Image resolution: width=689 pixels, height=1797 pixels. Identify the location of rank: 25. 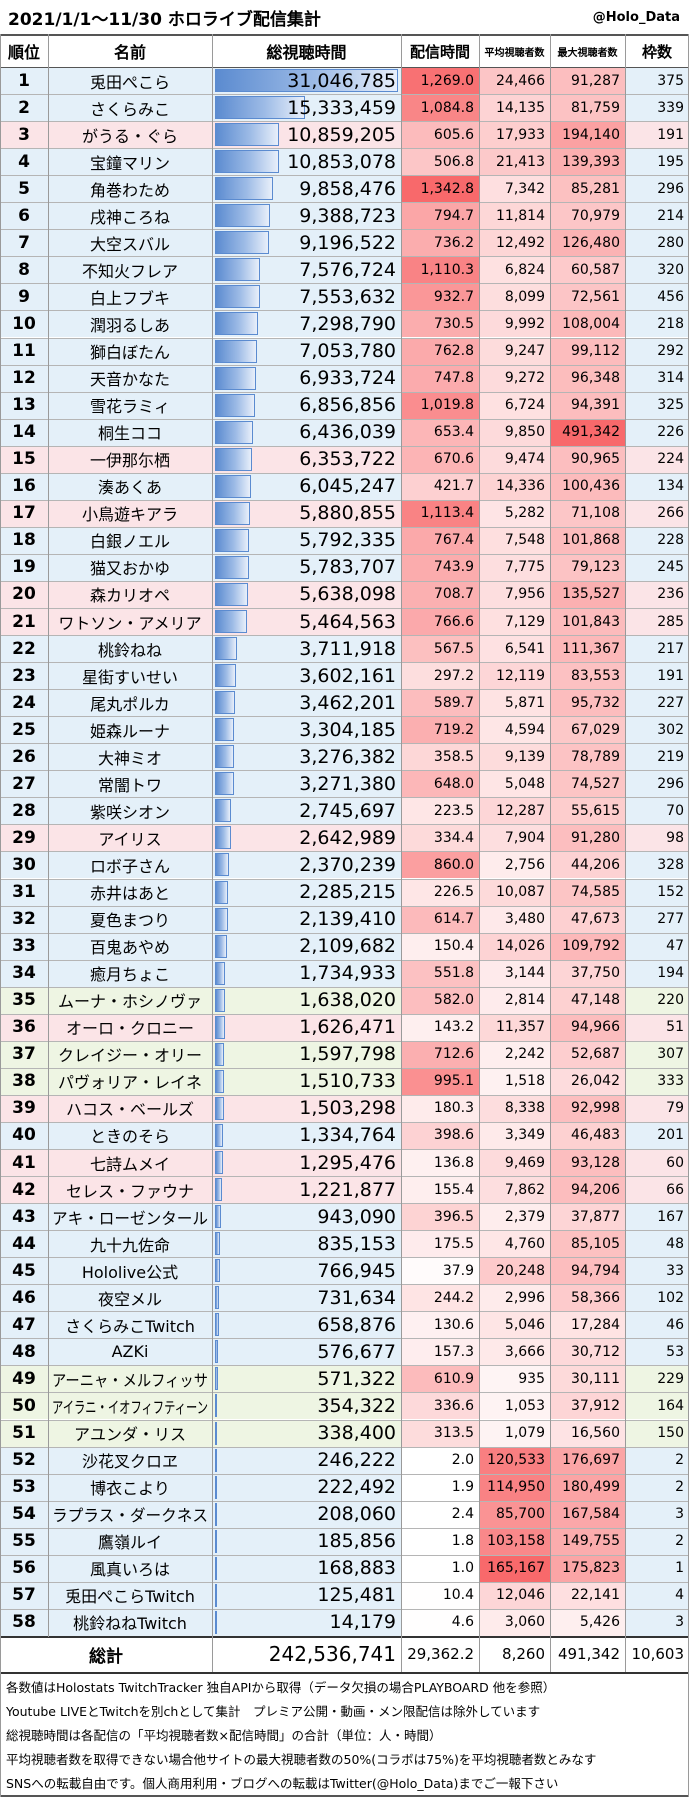
(24, 729).